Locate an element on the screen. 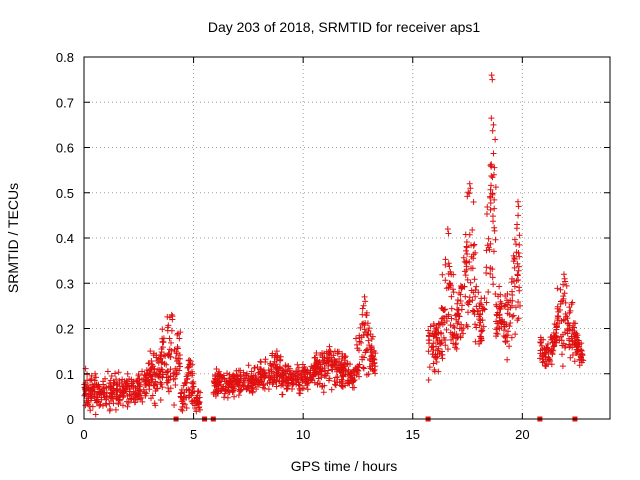  y-tick-label: 0 is located at coordinates (70, 419).